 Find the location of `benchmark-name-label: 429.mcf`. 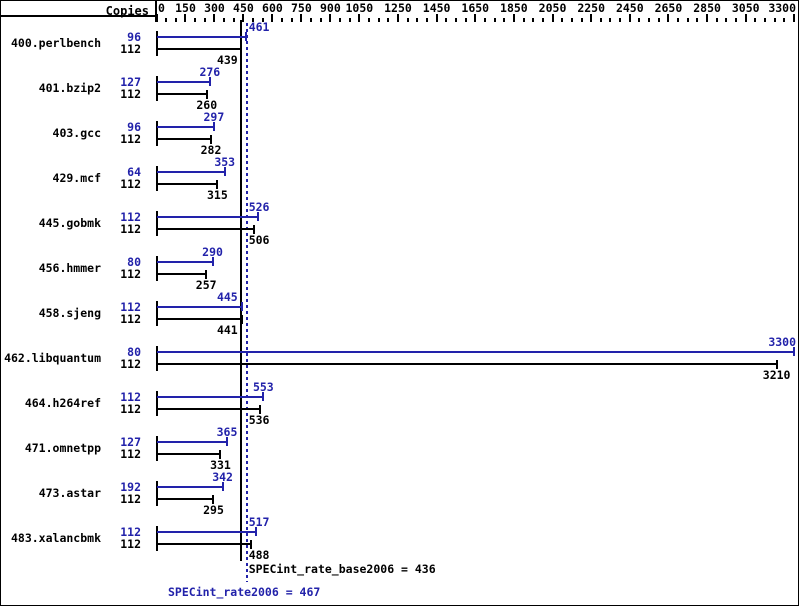

benchmark-name-label: 429.mcf is located at coordinates (76, 178).